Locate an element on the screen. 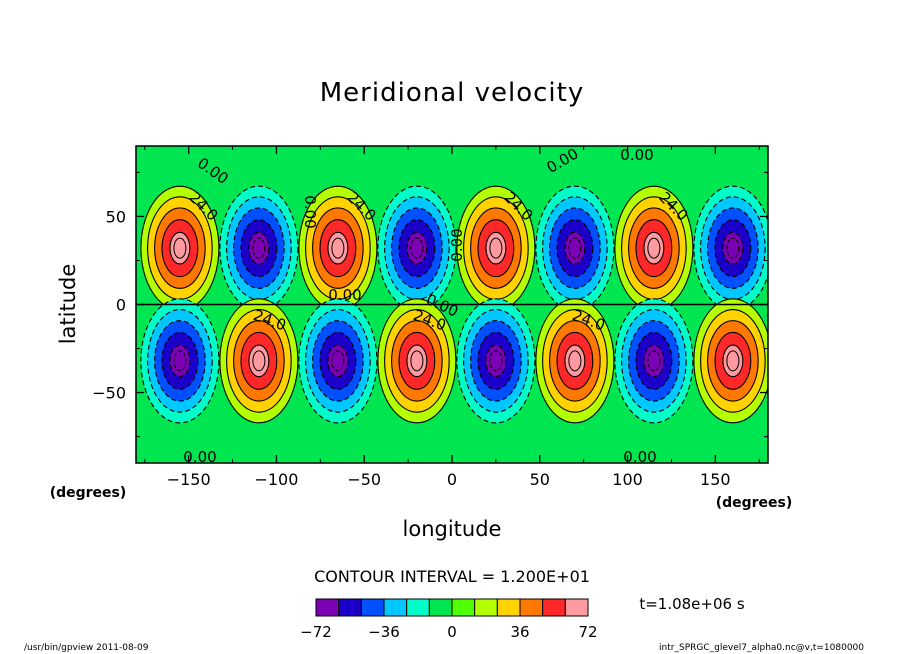  x-tick-label: −150 is located at coordinates (189, 479).